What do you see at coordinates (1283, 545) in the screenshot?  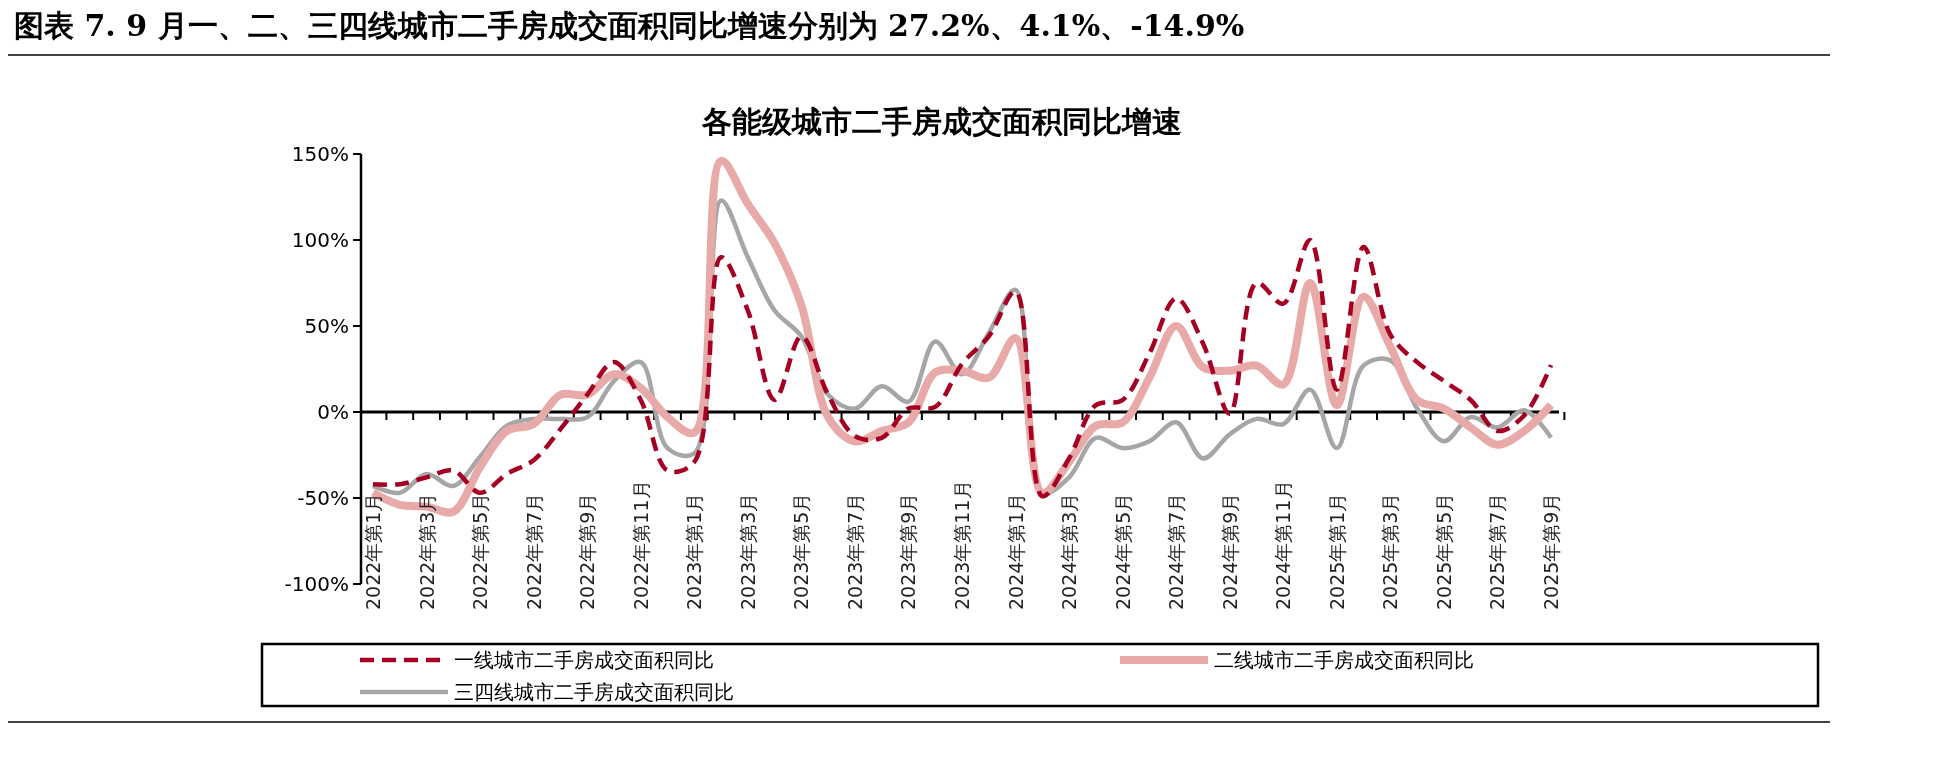 I see `x-tick-label: 2024年第11月` at bounding box center [1283, 545].